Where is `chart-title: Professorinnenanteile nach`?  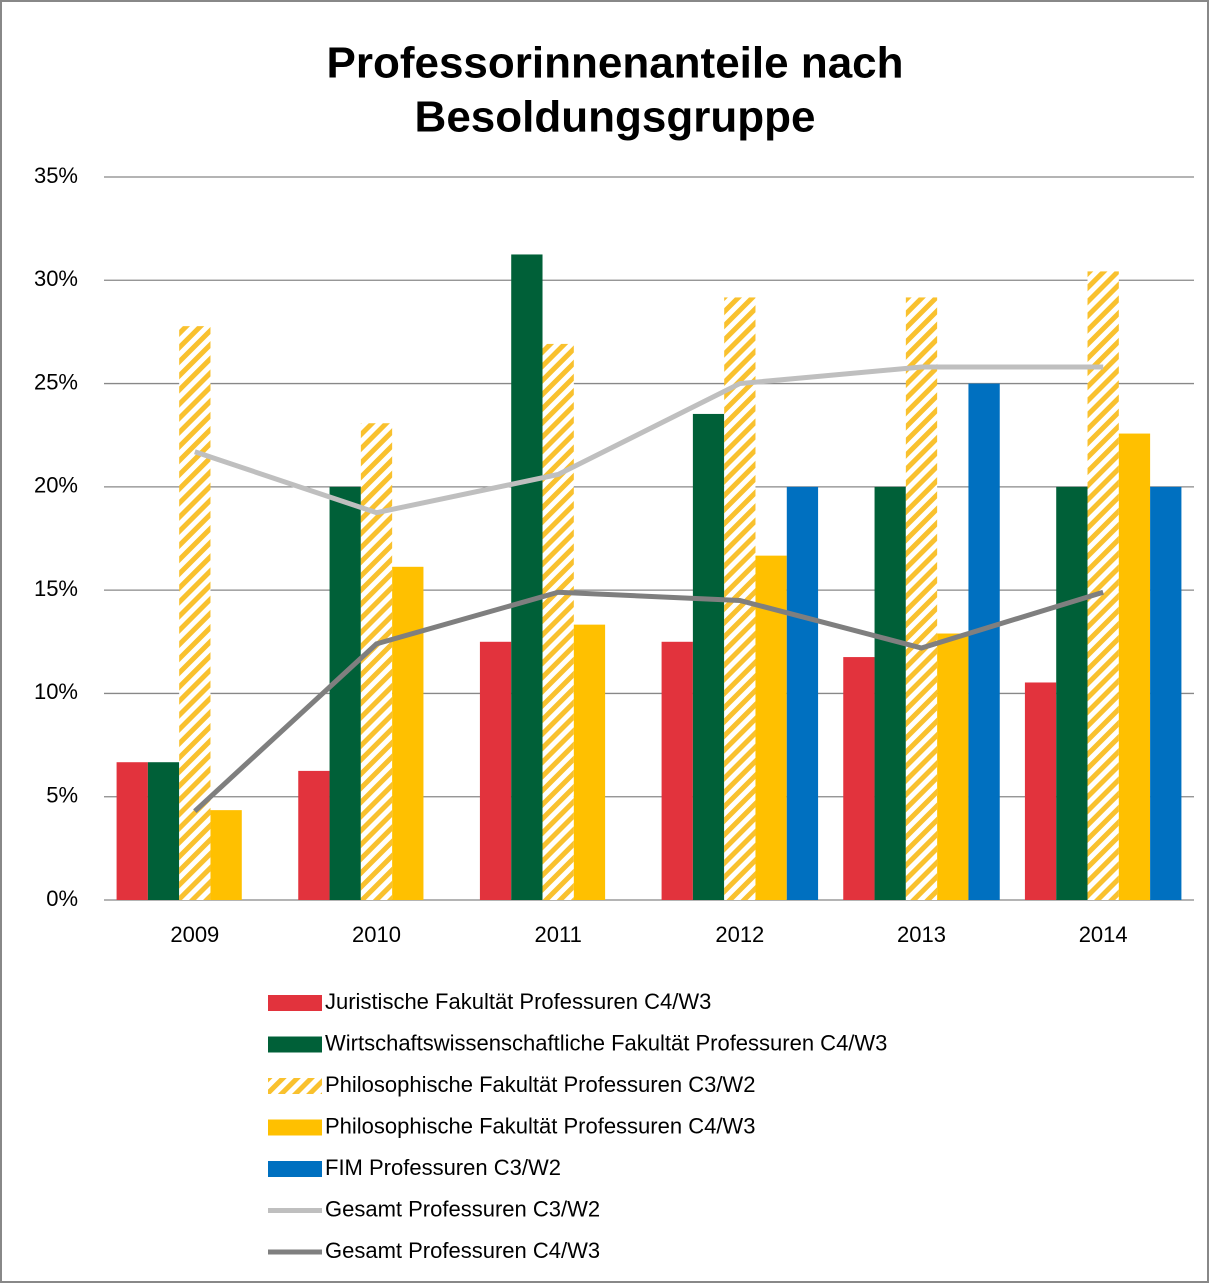
chart-title: Professorinnenanteile nach is located at coordinates (614, 63).